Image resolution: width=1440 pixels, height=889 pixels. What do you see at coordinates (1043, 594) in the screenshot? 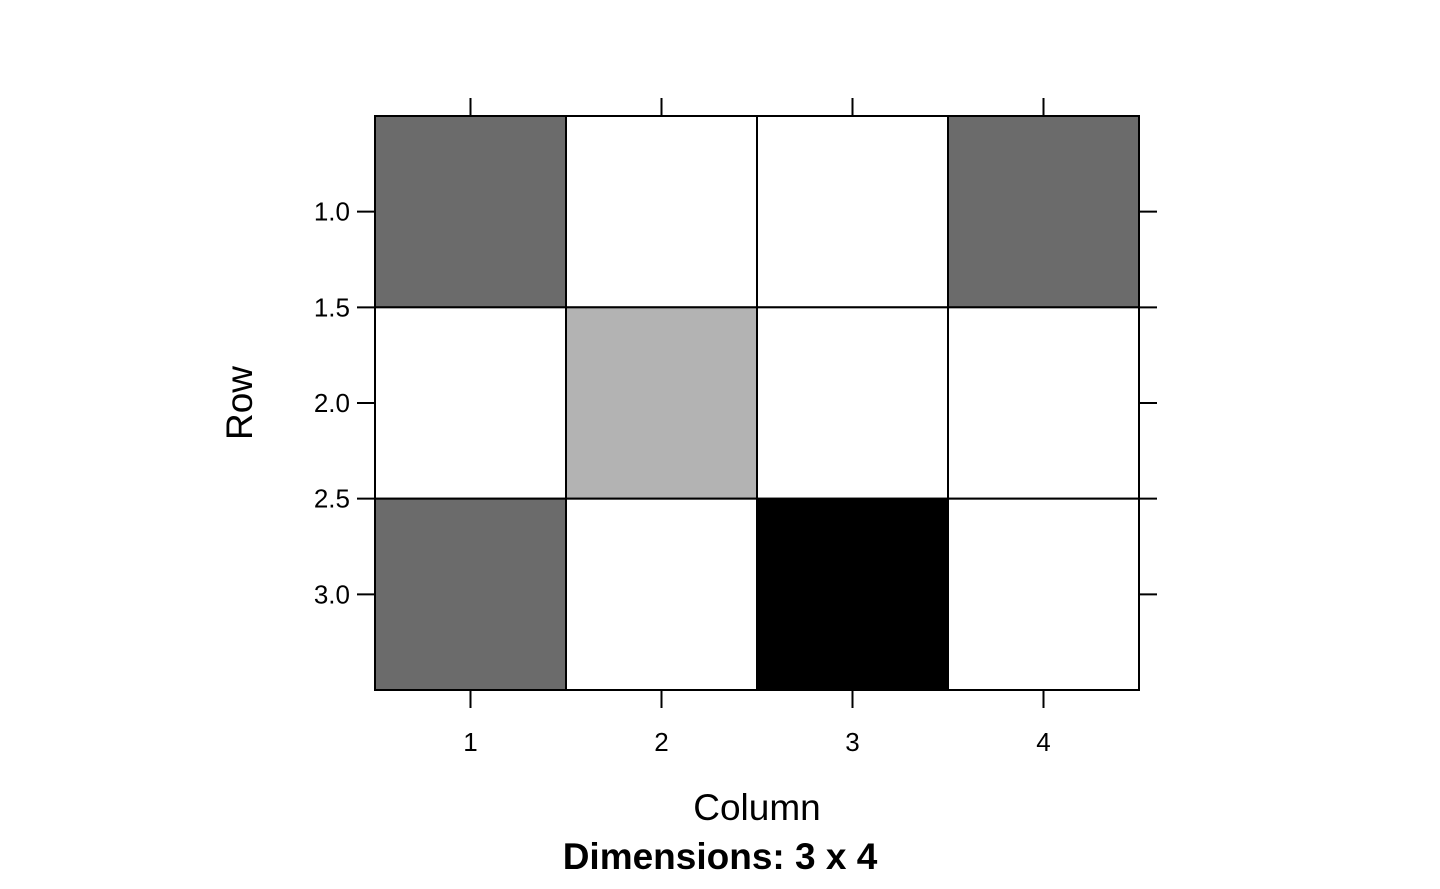
I see `heatmap-cell-r3-c4` at bounding box center [1043, 594].